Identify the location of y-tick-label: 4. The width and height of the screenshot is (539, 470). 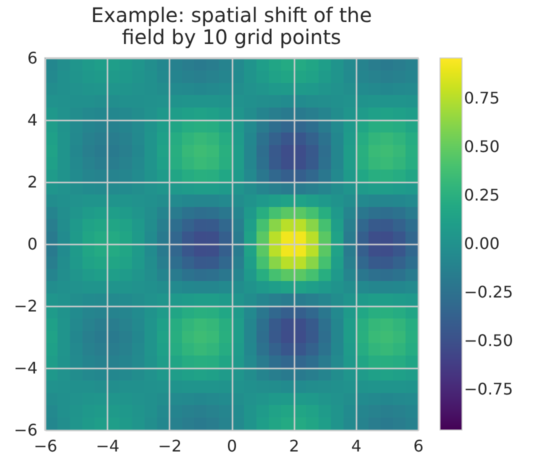
(32, 120).